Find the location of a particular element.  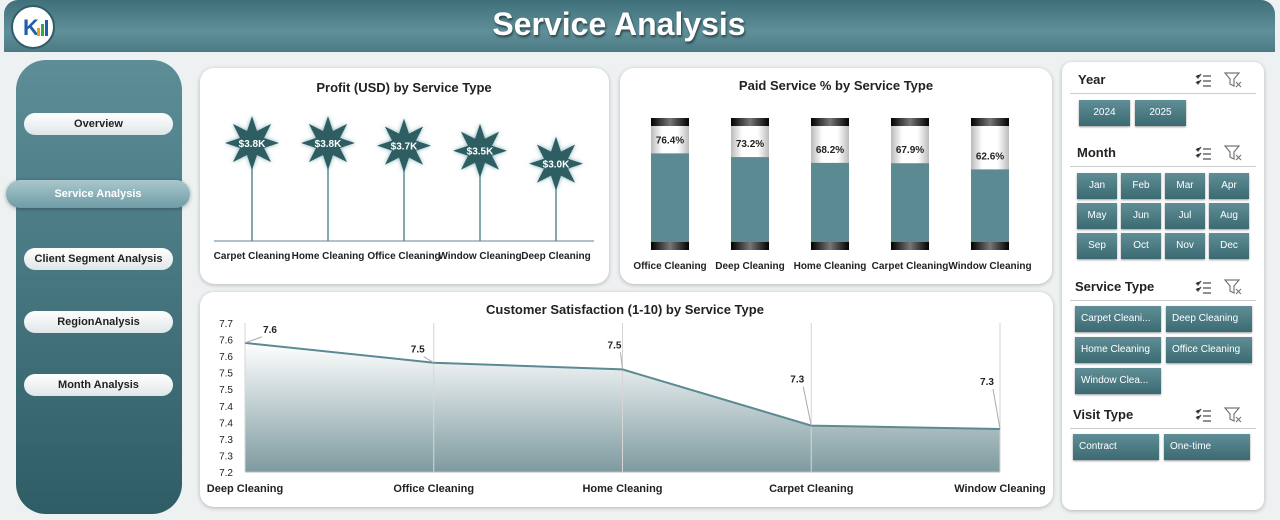

data-label: 76.4% is located at coordinates (670, 140).